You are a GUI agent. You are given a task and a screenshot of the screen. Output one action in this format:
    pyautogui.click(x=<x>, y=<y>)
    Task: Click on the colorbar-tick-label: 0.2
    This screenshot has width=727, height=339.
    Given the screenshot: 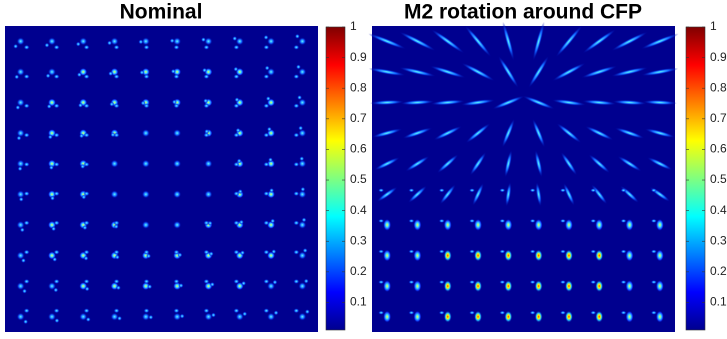 What is the action you would take?
    pyautogui.click(x=358, y=271)
    